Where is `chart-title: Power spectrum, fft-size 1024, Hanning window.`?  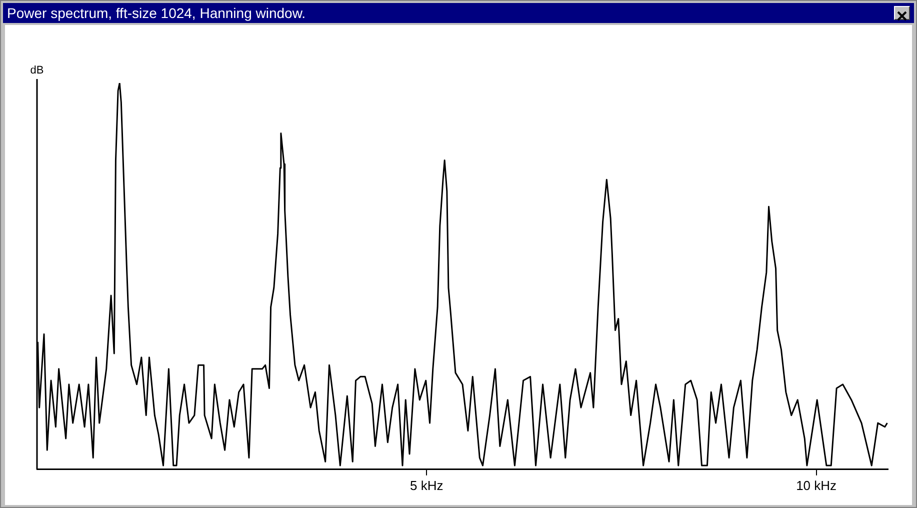
chart-title: Power spectrum, fft-size 1024, Hanning window. is located at coordinates (156, 13).